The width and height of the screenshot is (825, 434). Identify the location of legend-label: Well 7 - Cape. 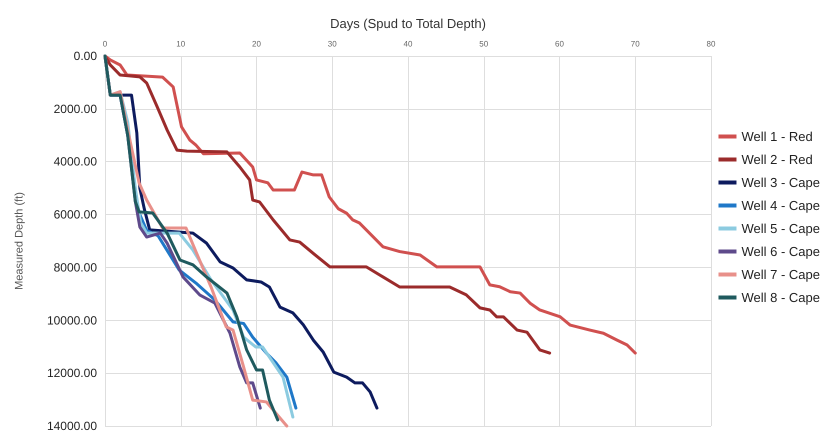
(780, 274).